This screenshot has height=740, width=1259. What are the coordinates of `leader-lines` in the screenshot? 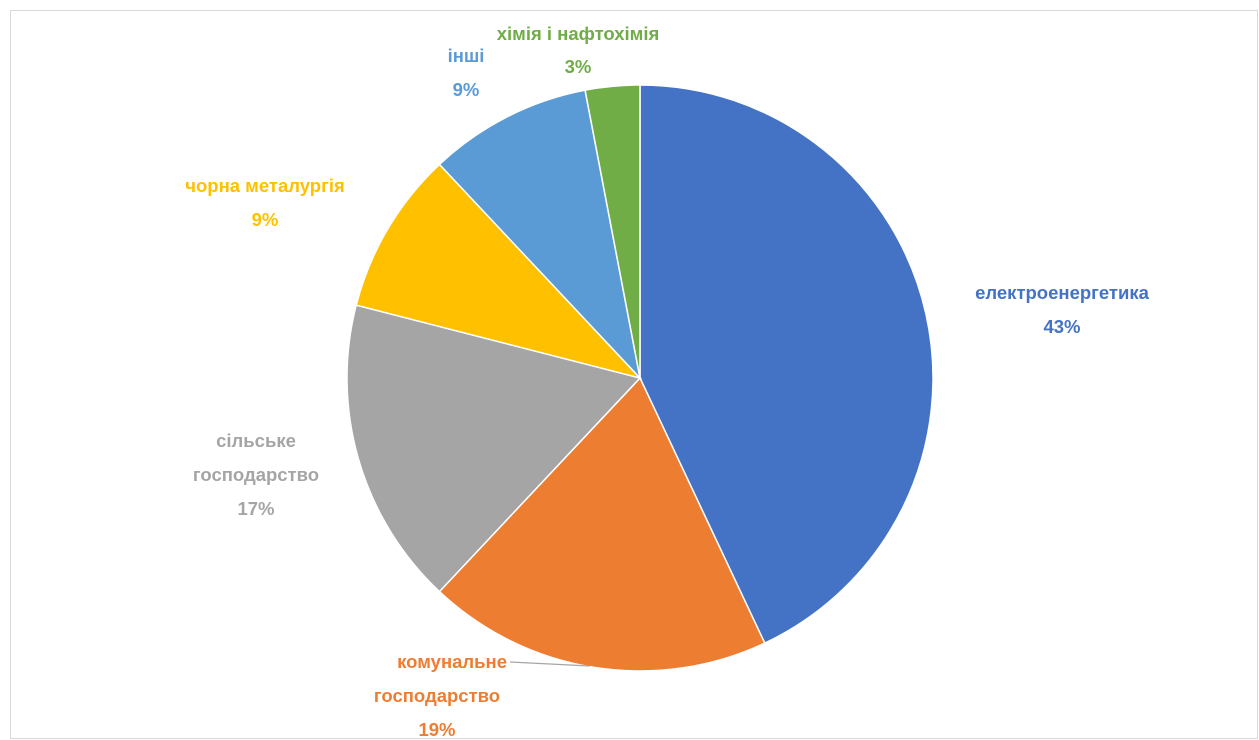 It's located at (550, 664).